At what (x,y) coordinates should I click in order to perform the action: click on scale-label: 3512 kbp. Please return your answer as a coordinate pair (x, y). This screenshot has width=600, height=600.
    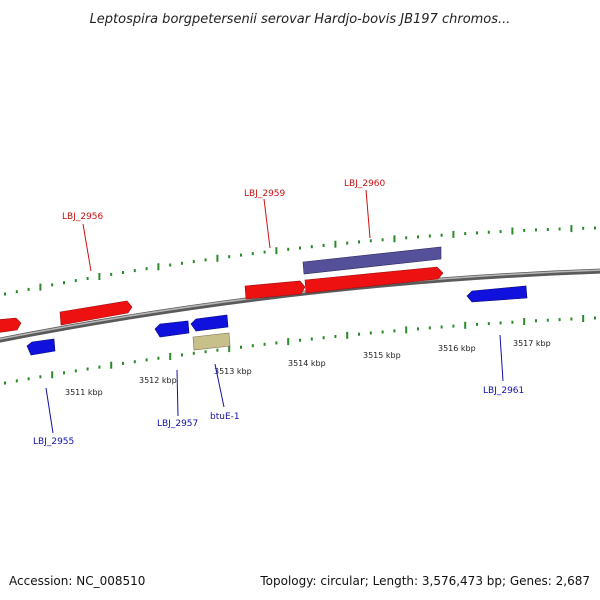
    Looking at the image, I should click on (158, 380).